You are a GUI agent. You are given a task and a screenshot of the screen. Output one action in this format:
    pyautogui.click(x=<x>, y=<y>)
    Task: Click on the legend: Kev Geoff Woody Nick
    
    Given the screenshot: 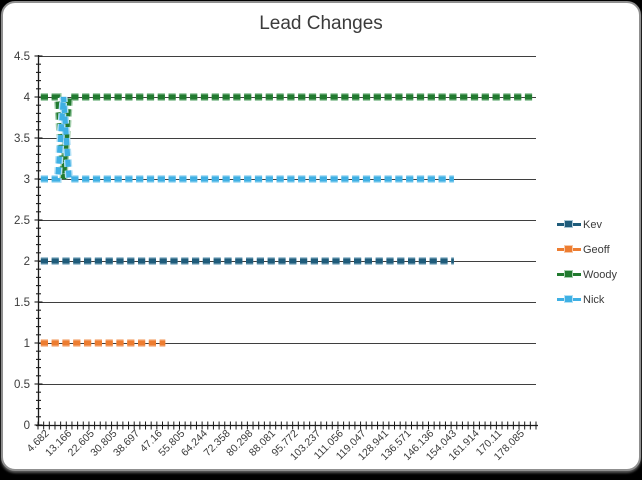 What is the action you would take?
    pyautogui.click(x=597, y=262)
    